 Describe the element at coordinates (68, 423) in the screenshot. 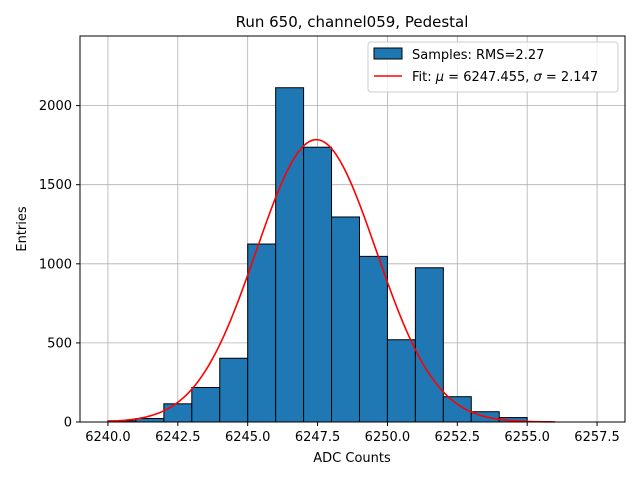

I see `y-tick-label: 0` at that location.